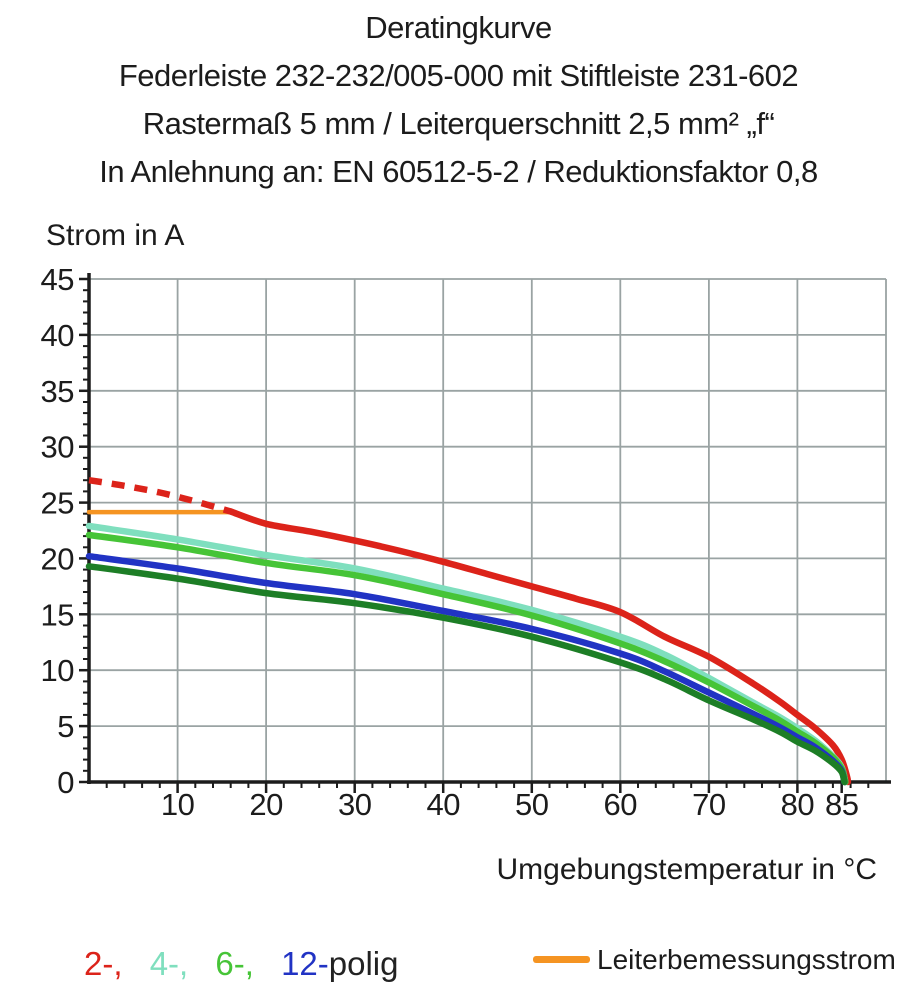 The width and height of the screenshot is (917, 1000). What do you see at coordinates (65, 726) in the screenshot?
I see `y-tick-label: 5` at bounding box center [65, 726].